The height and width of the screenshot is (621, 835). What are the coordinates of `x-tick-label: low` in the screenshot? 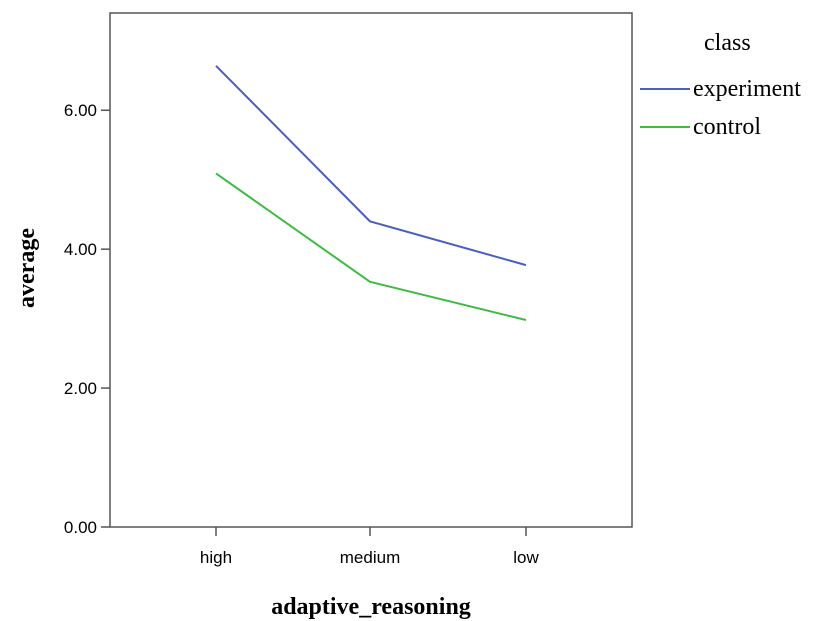 It's located at (526, 557).